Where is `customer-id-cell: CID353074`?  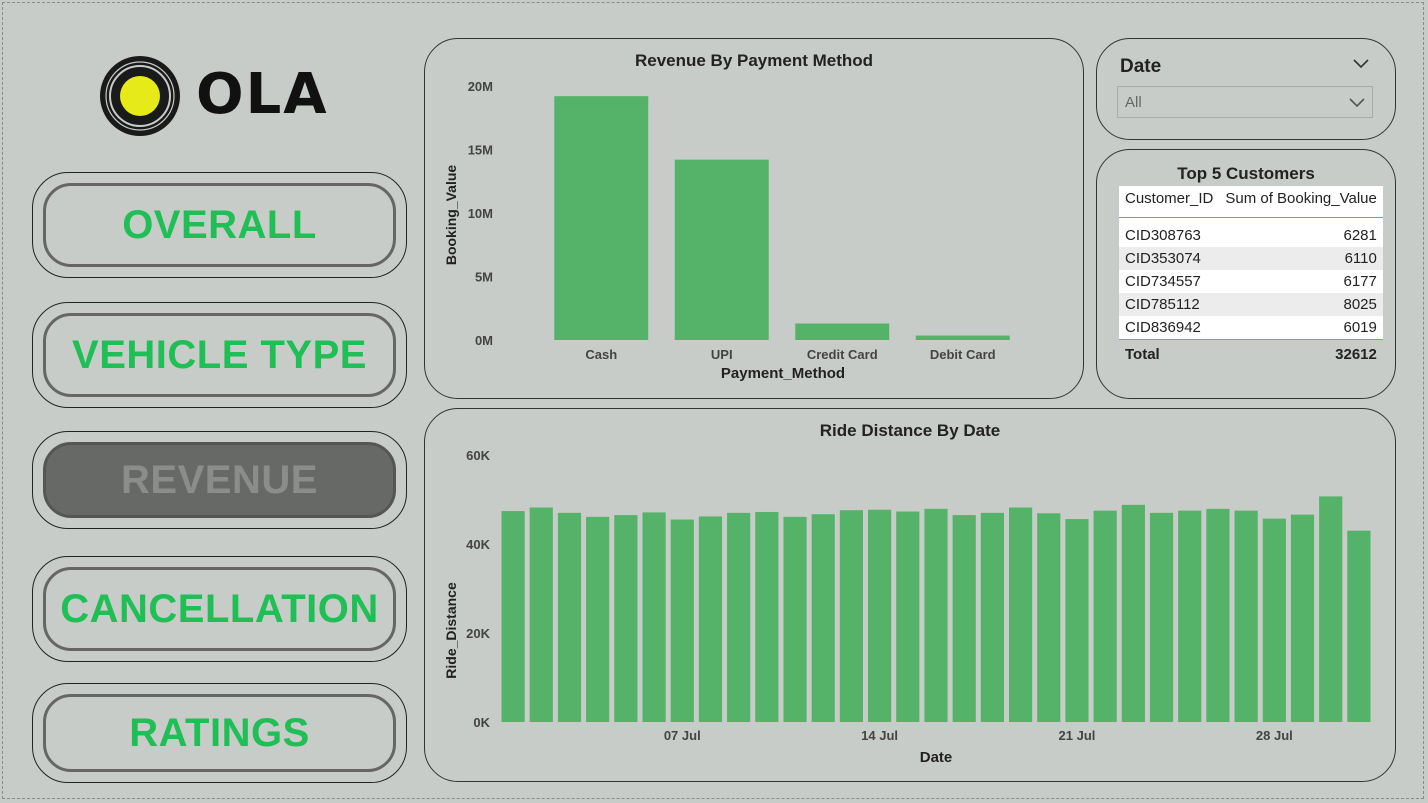 customer-id-cell: CID353074 is located at coordinates (1169, 258).